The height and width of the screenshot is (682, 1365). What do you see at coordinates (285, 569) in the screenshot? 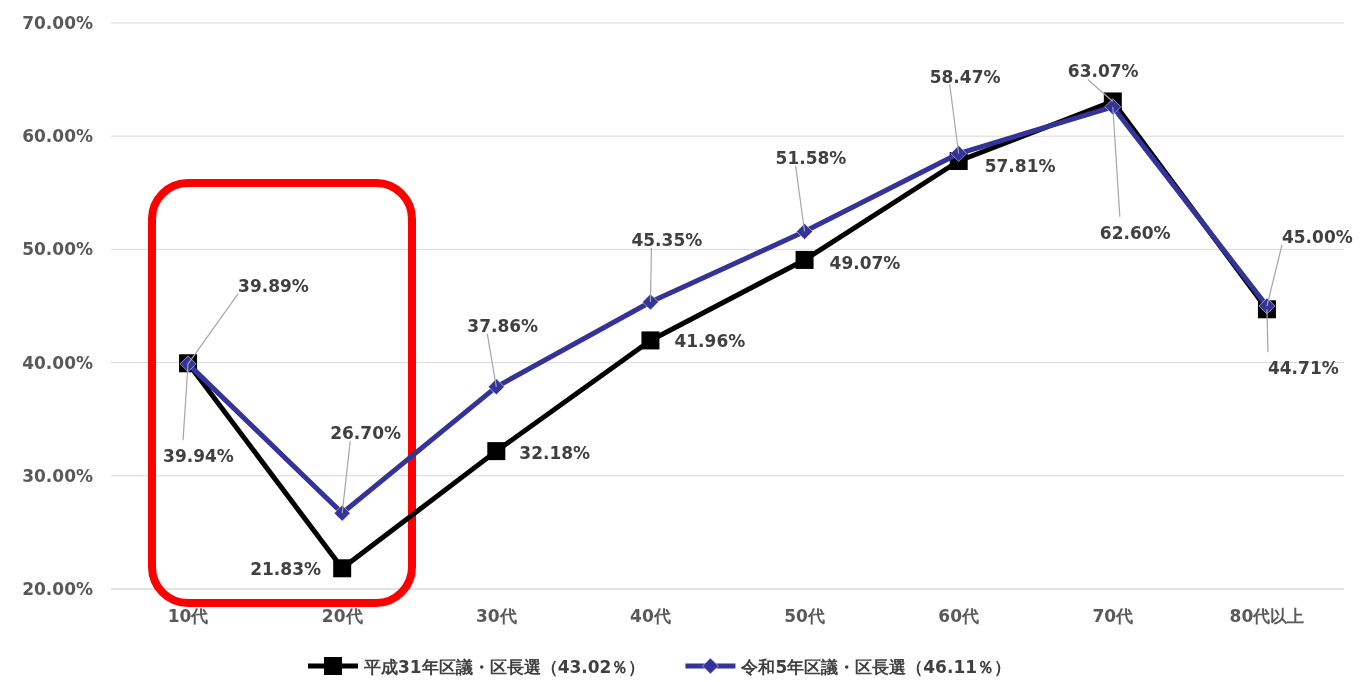
I see `data-label: 21.83%` at bounding box center [285, 569].